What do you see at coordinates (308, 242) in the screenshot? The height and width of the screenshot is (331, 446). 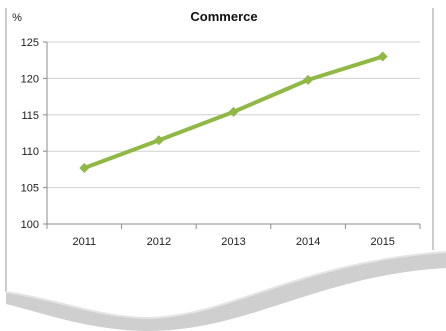 I see `x-tick-label: 2014` at bounding box center [308, 242].